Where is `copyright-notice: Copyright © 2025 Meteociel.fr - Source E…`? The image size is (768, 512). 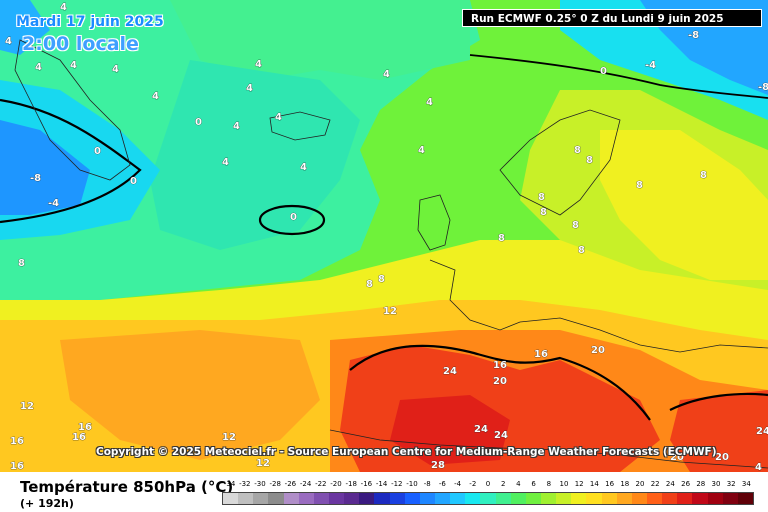 copyright-notice: Copyright © 2025 Meteociel.fr - Source E… is located at coordinates (406, 452).